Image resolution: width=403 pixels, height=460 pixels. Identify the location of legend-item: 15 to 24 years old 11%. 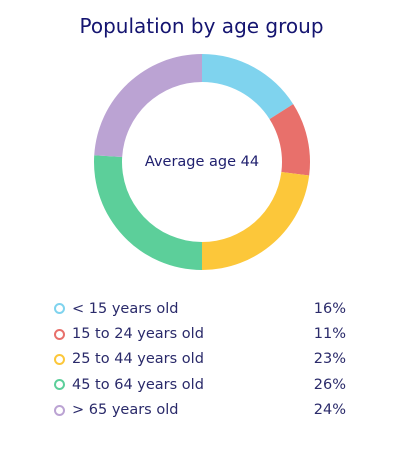
(200, 333).